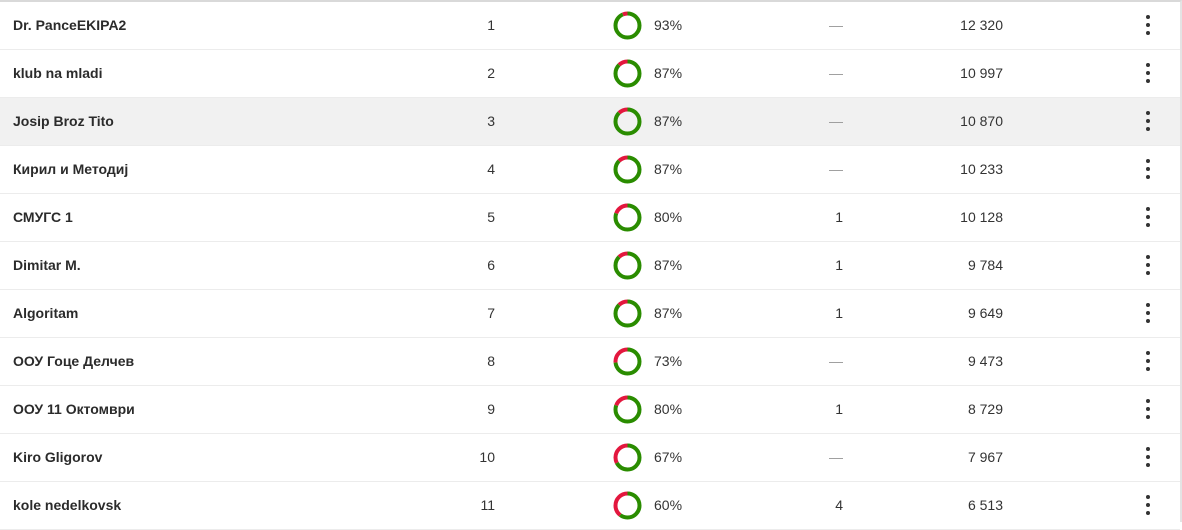 Image resolution: width=1182 pixels, height=530 pixels. What do you see at coordinates (981, 25) in the screenshot?
I see `score: 12 320` at bounding box center [981, 25].